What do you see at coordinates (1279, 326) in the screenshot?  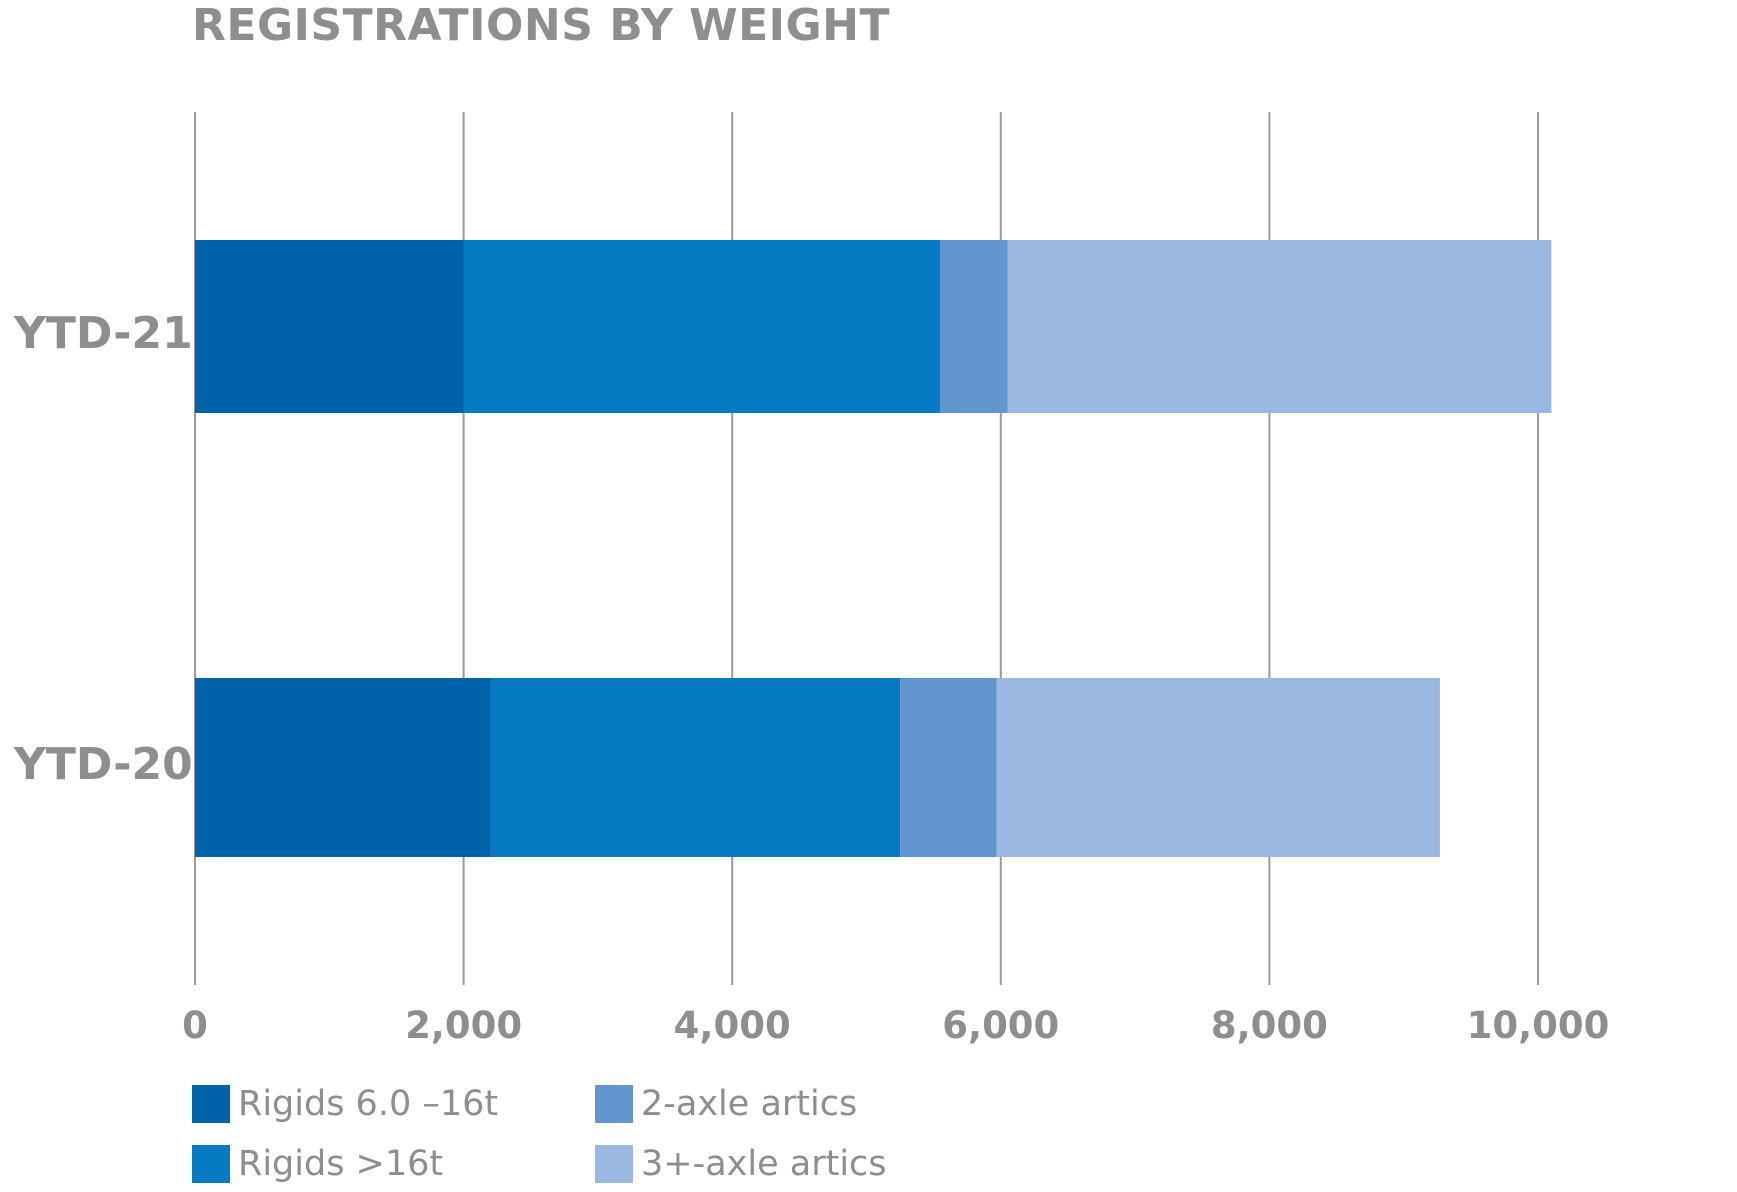 I see `bar-segment-ytd-21-s3` at bounding box center [1279, 326].